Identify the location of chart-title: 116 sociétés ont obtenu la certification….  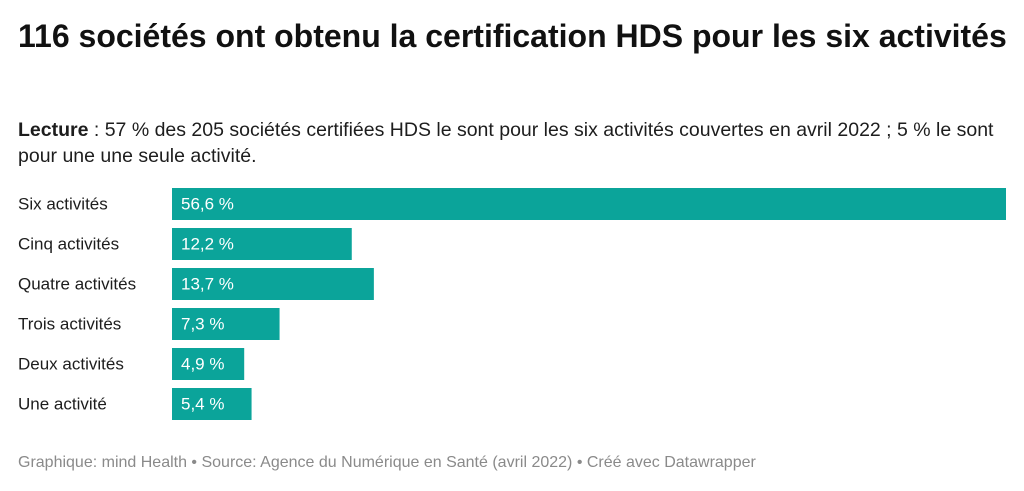
(512, 36).